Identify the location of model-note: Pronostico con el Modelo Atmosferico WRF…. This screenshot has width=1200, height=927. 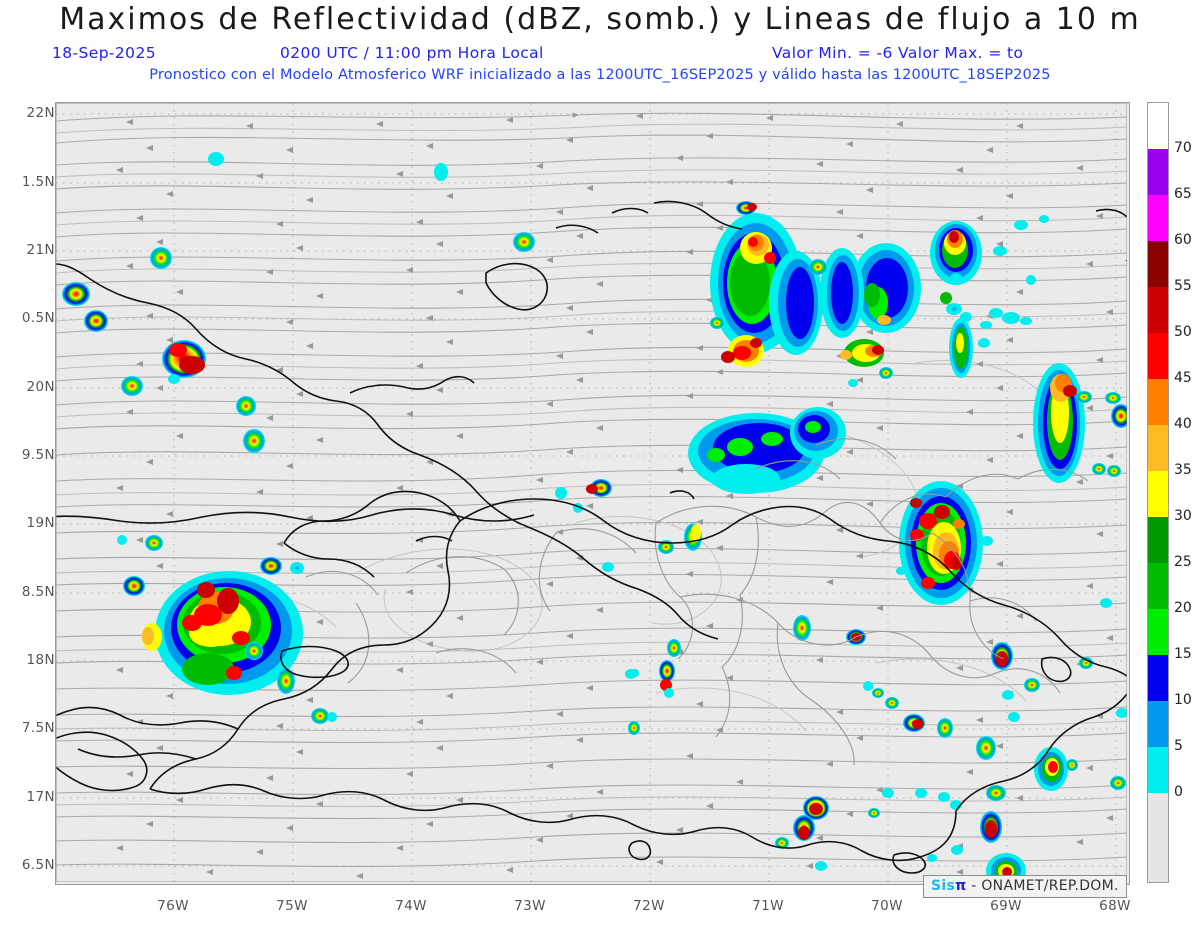
(600, 75).